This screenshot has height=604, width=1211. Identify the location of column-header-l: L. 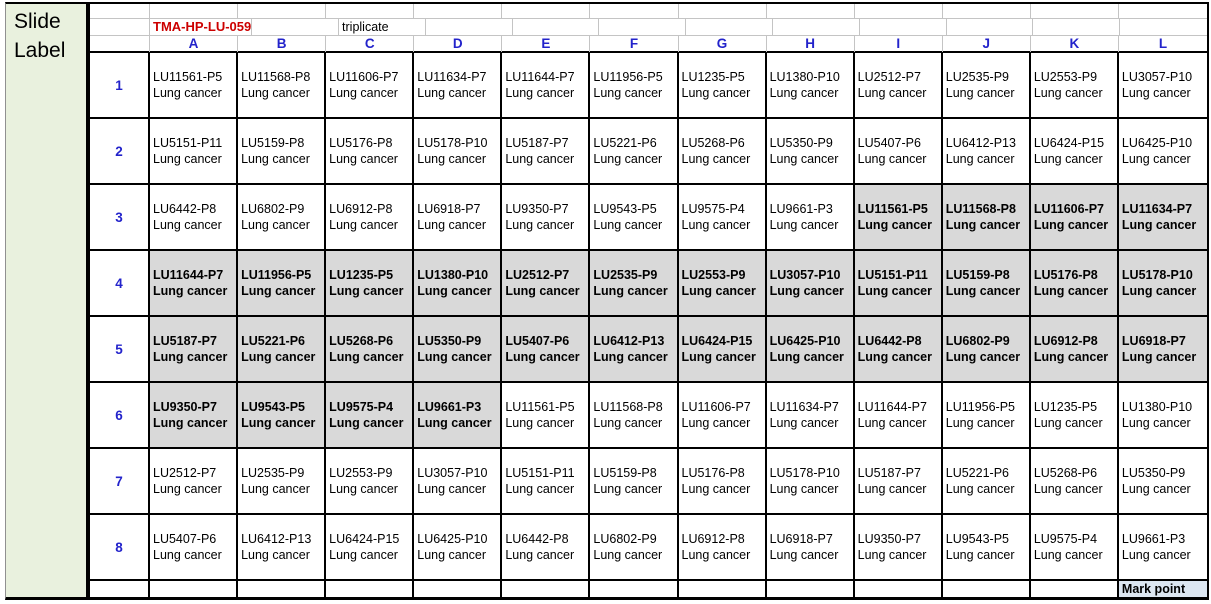
(1163, 43).